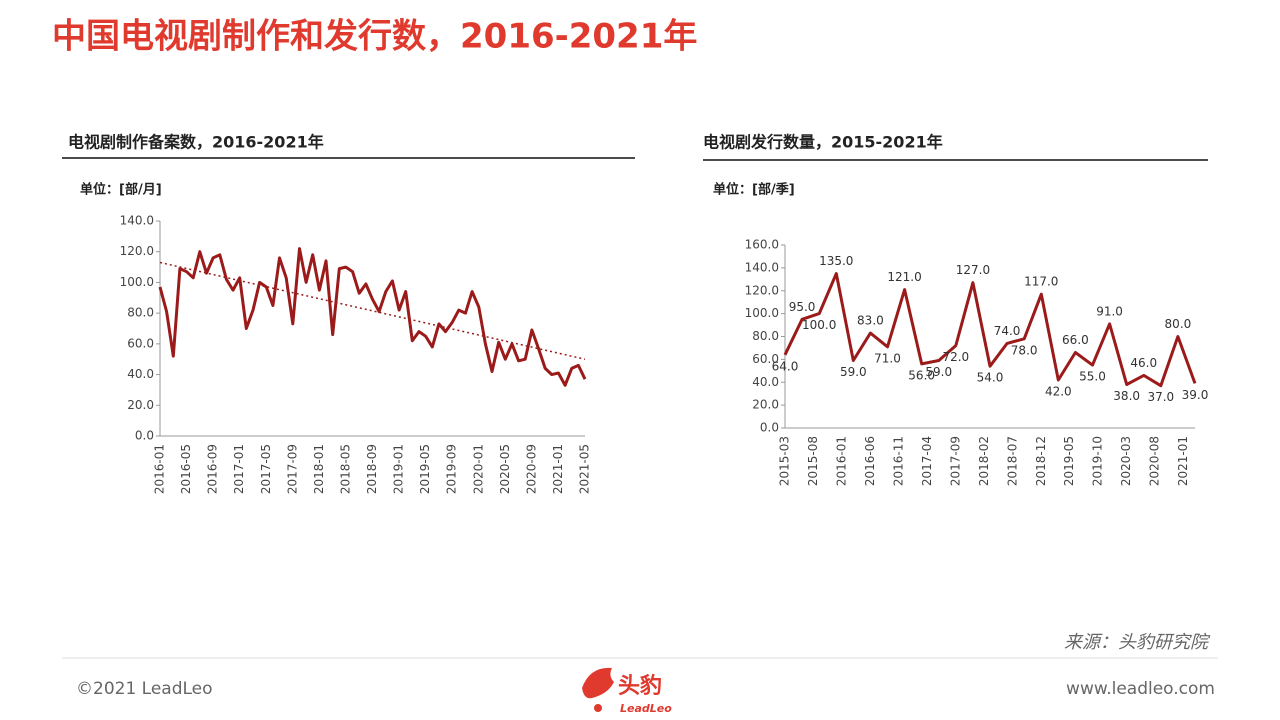 The height and width of the screenshot is (720, 1280). Describe the element at coordinates (452, 469) in the screenshot. I see `x-tick-label: 2019-09` at that location.